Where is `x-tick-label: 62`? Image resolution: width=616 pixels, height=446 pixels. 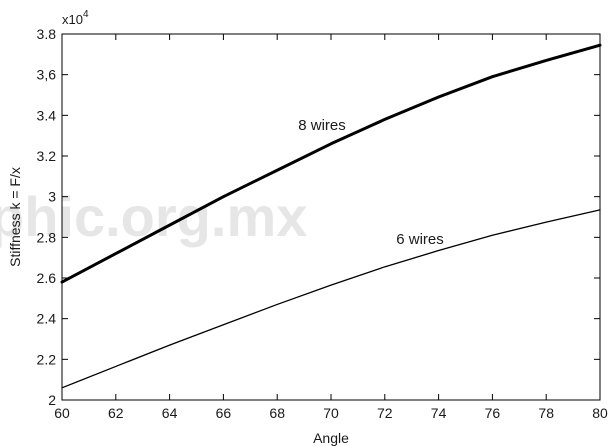 x-tick-label: 62 is located at coordinates (116, 413).